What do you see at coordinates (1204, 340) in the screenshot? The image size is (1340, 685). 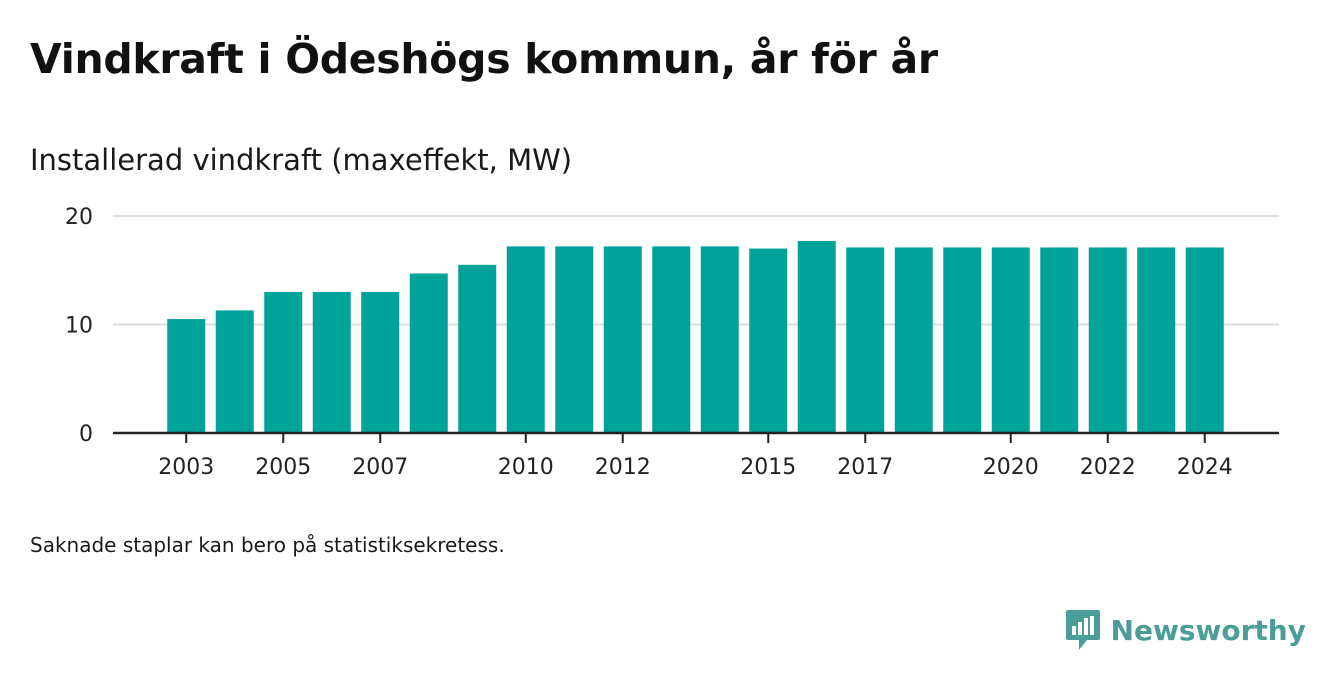 I see `bar-2024` at bounding box center [1204, 340].